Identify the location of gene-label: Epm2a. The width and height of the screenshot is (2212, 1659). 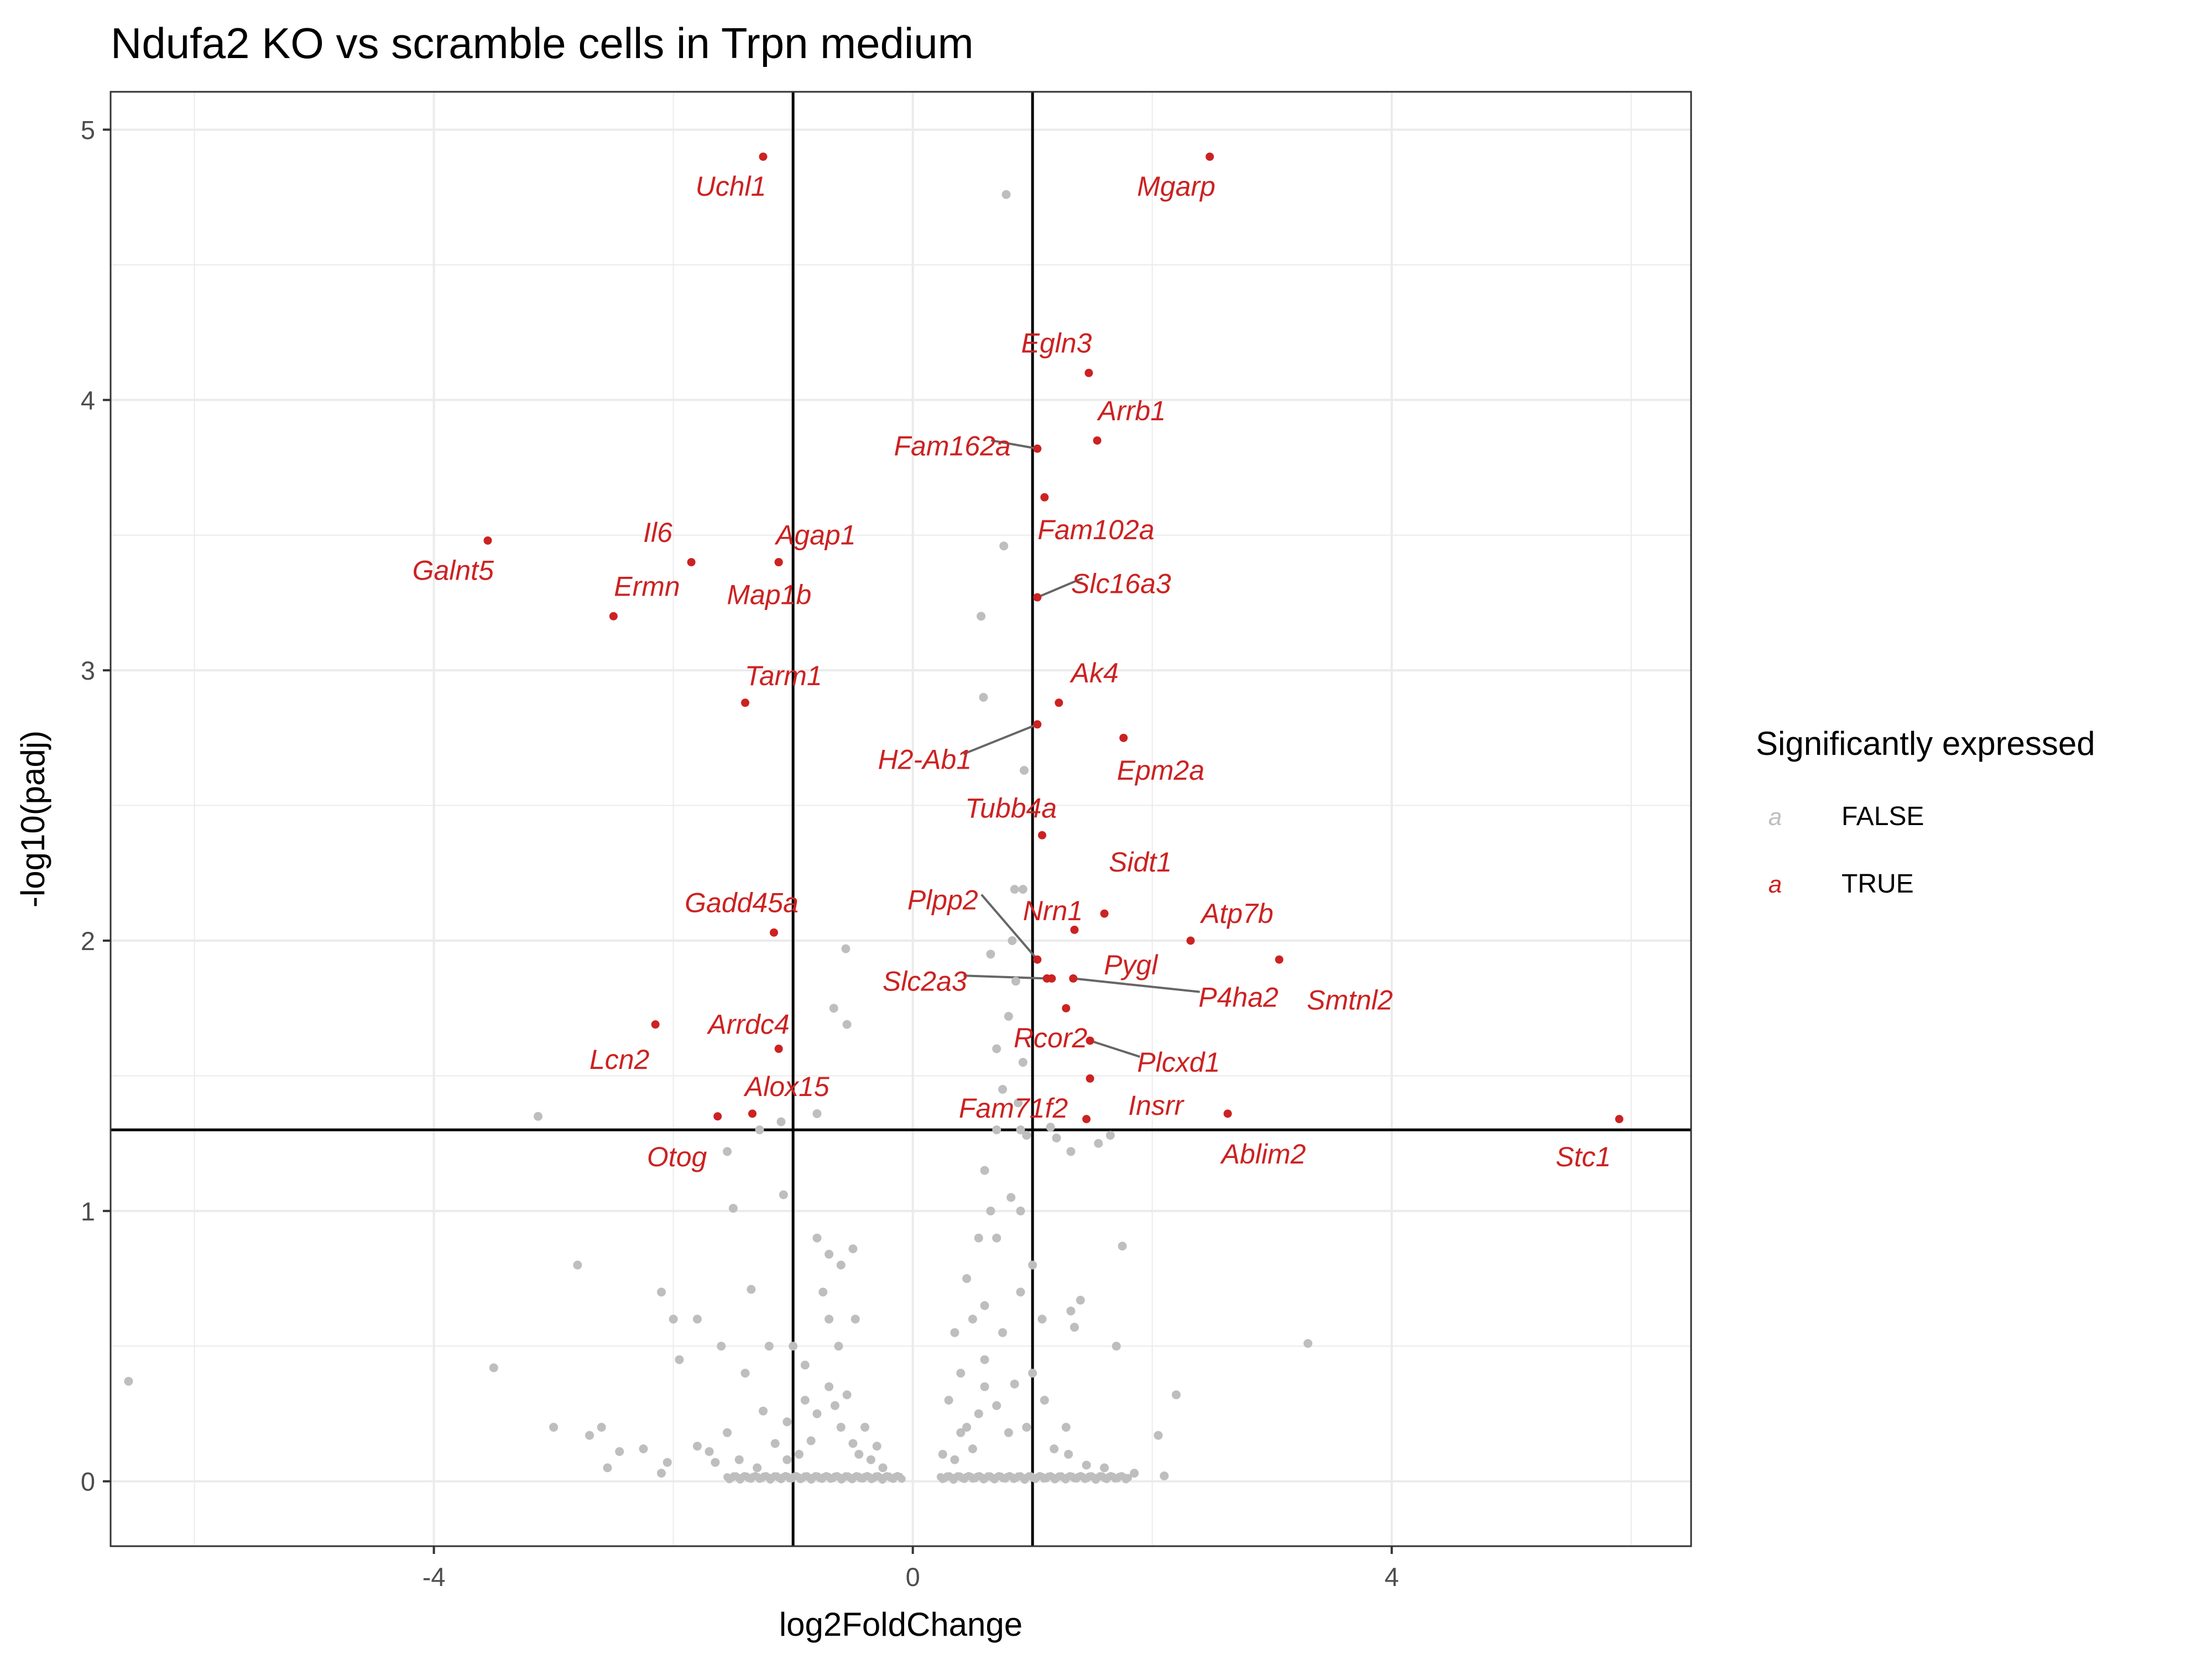
(1160, 771).